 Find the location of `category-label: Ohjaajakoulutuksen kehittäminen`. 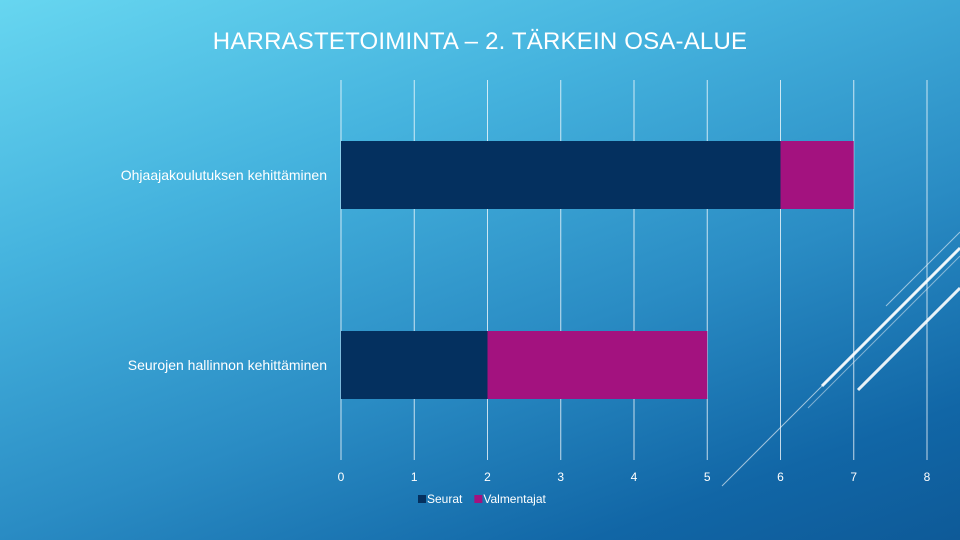

category-label: Ohjaajakoulutuksen kehittäminen is located at coordinates (224, 175).